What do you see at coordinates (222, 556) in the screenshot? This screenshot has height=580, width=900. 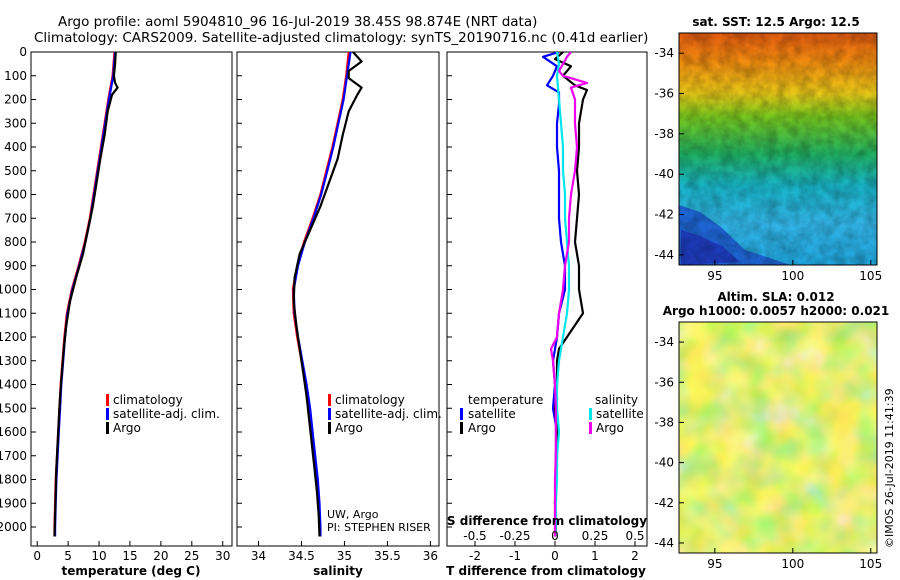 I see `x-tick-label: 30` at bounding box center [222, 556].